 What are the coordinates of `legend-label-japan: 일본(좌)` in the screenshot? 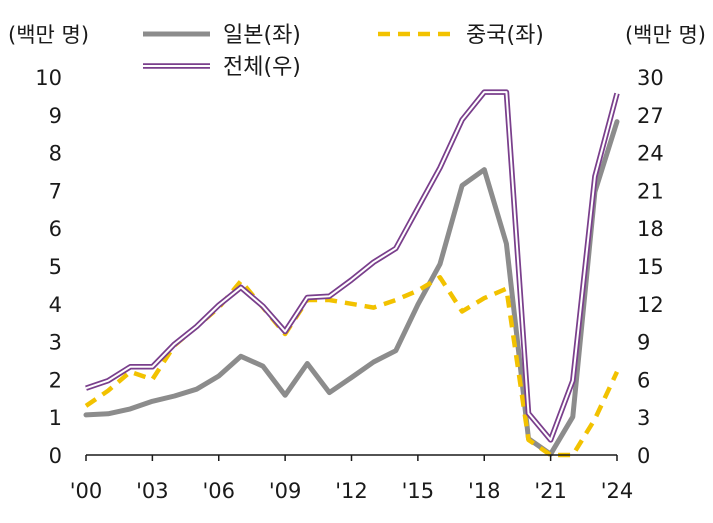 It's located at (262, 35).